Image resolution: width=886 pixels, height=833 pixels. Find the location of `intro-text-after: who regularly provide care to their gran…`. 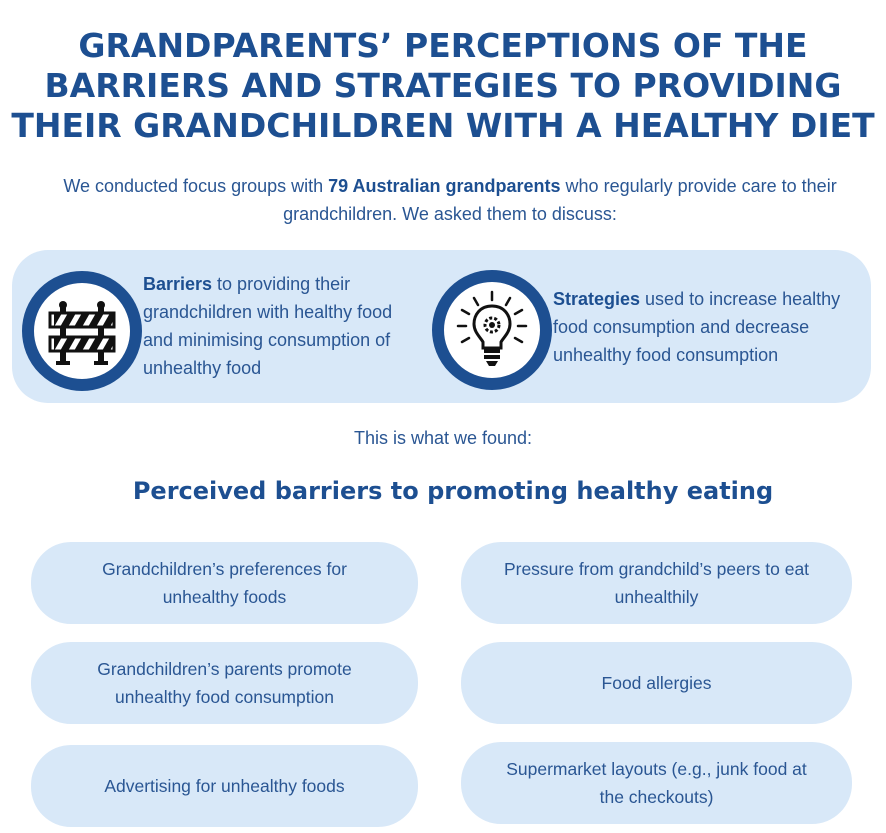

intro-text-after: who regularly provide care to their gran… is located at coordinates (560, 200).